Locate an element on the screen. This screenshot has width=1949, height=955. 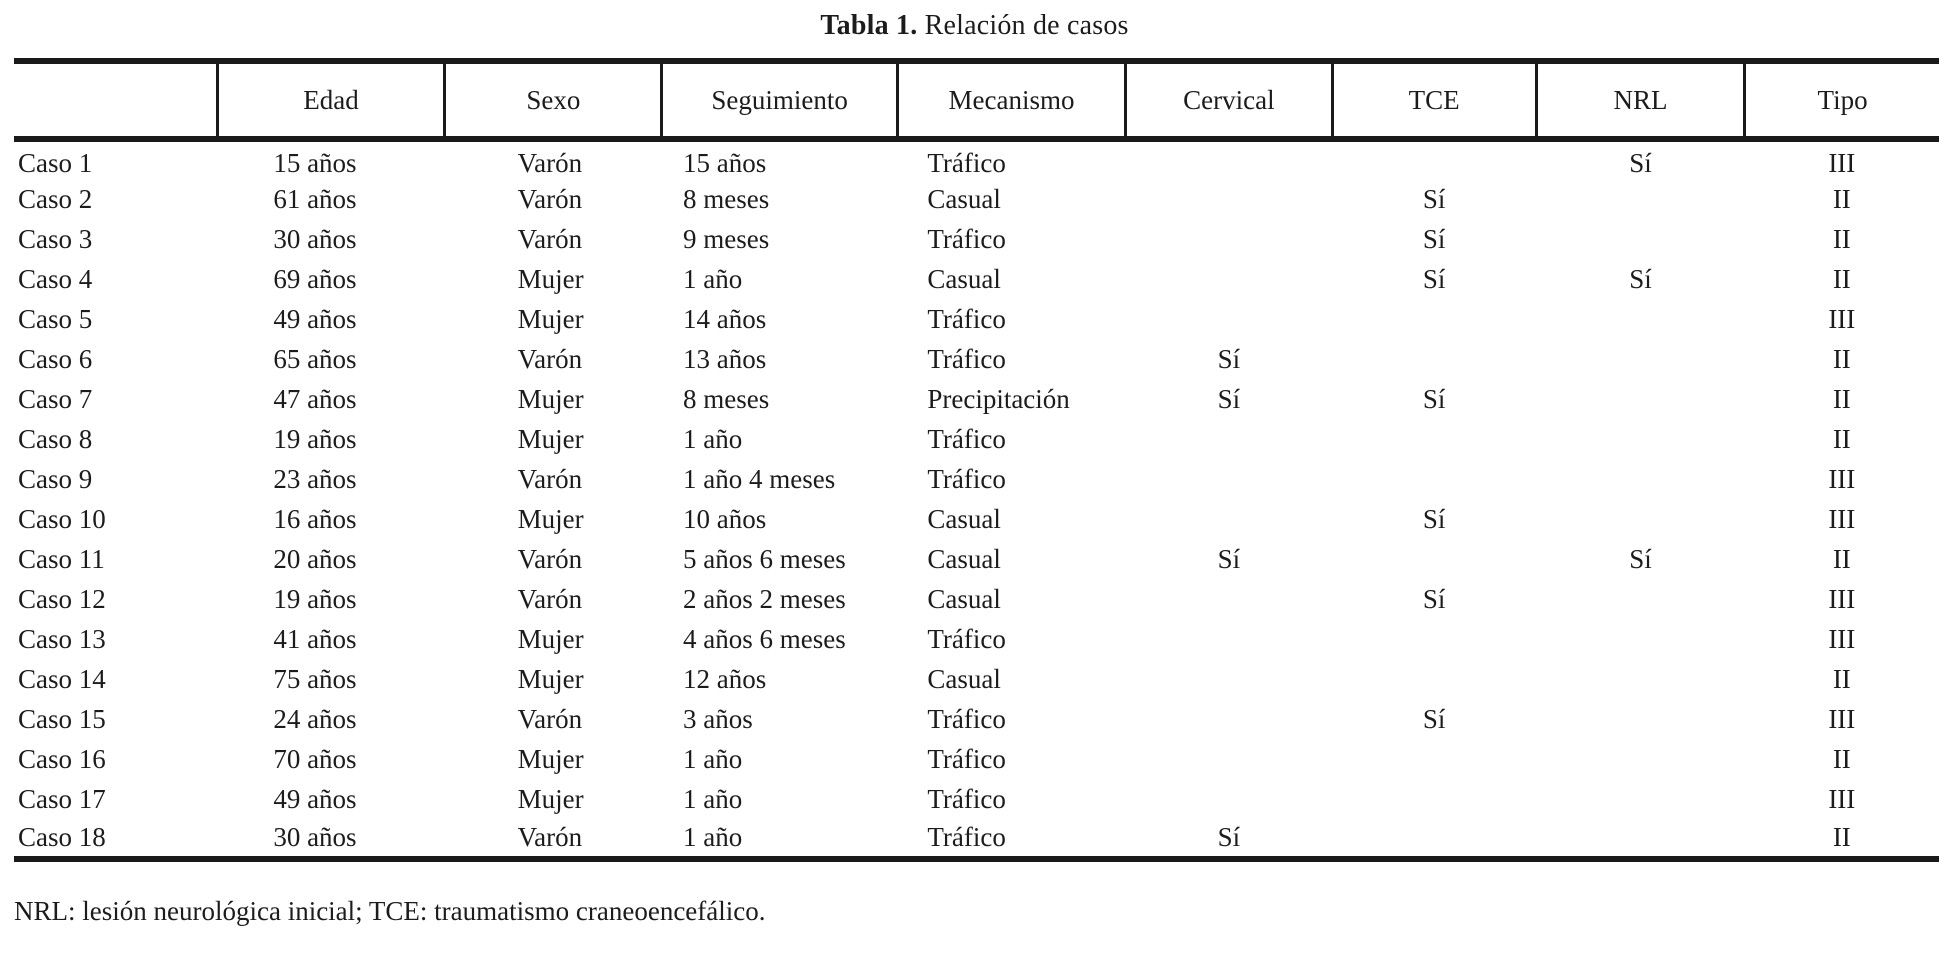
cell-caso: Caso 17 is located at coordinates (62, 798).